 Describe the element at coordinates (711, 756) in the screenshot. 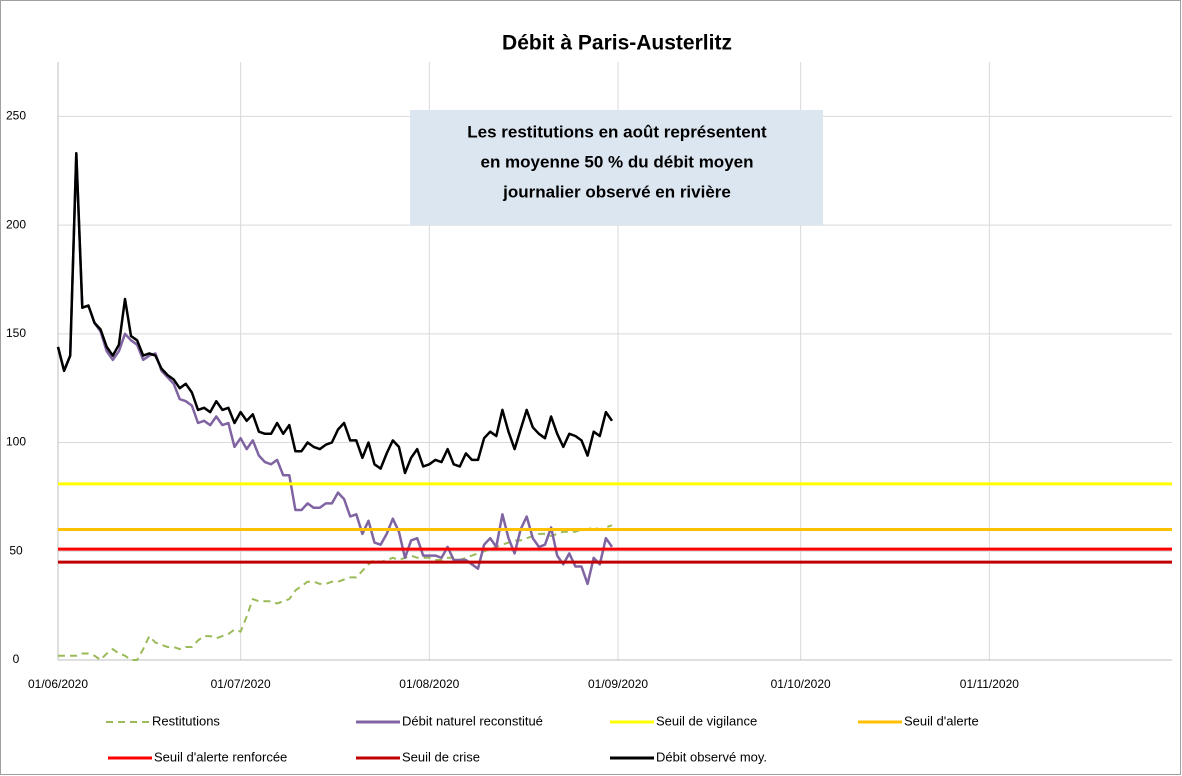

I see `legend-label: Débit observé moy.` at that location.